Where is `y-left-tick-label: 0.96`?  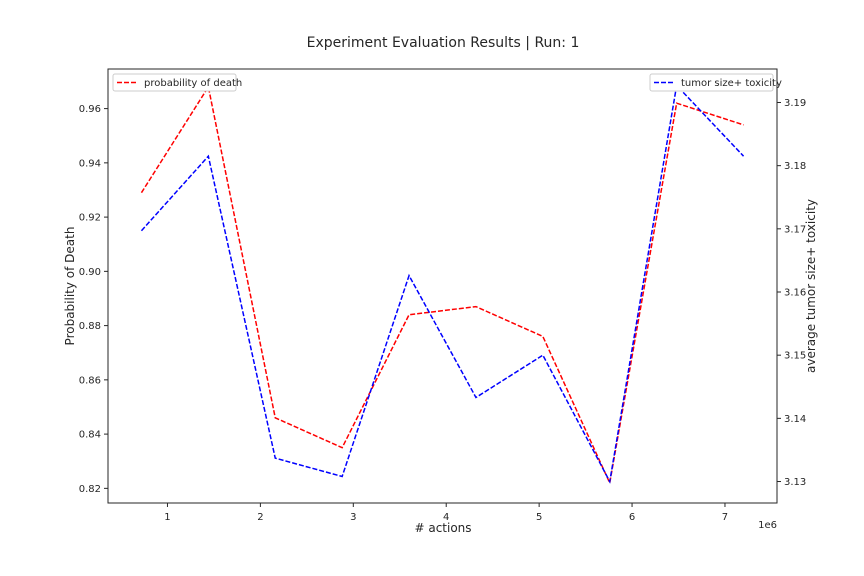 y-left-tick-label: 0.96 is located at coordinates (90, 109).